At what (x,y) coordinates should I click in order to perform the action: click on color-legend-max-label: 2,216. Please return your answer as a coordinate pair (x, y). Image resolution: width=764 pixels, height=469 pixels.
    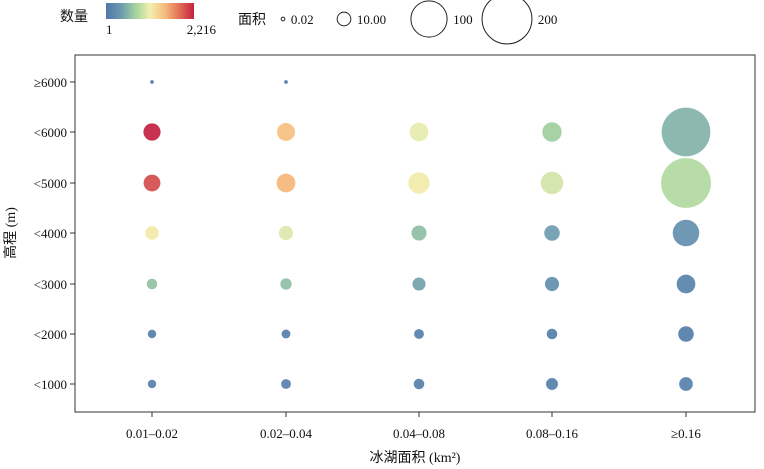
    Looking at the image, I should click on (202, 29).